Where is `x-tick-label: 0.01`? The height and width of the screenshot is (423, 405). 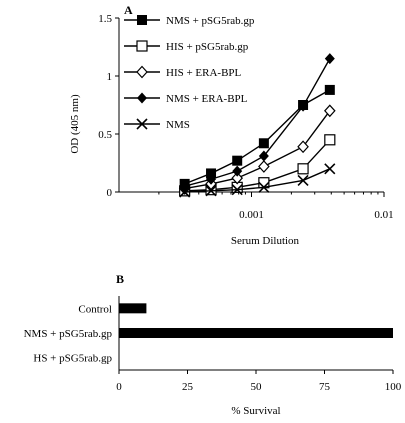
x-tick-label: 0.01 is located at coordinates (383, 215).